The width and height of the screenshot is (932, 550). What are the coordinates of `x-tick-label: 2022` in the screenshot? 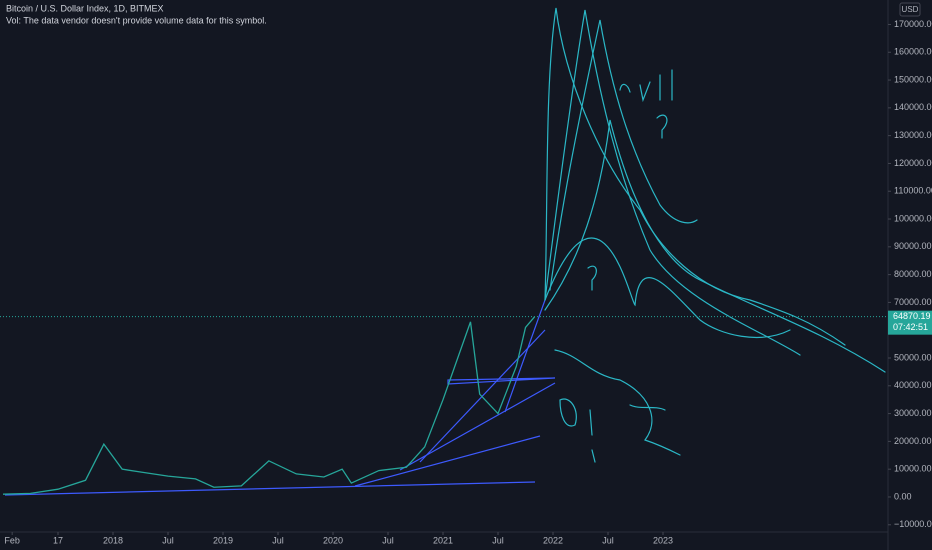 It's located at (553, 540).